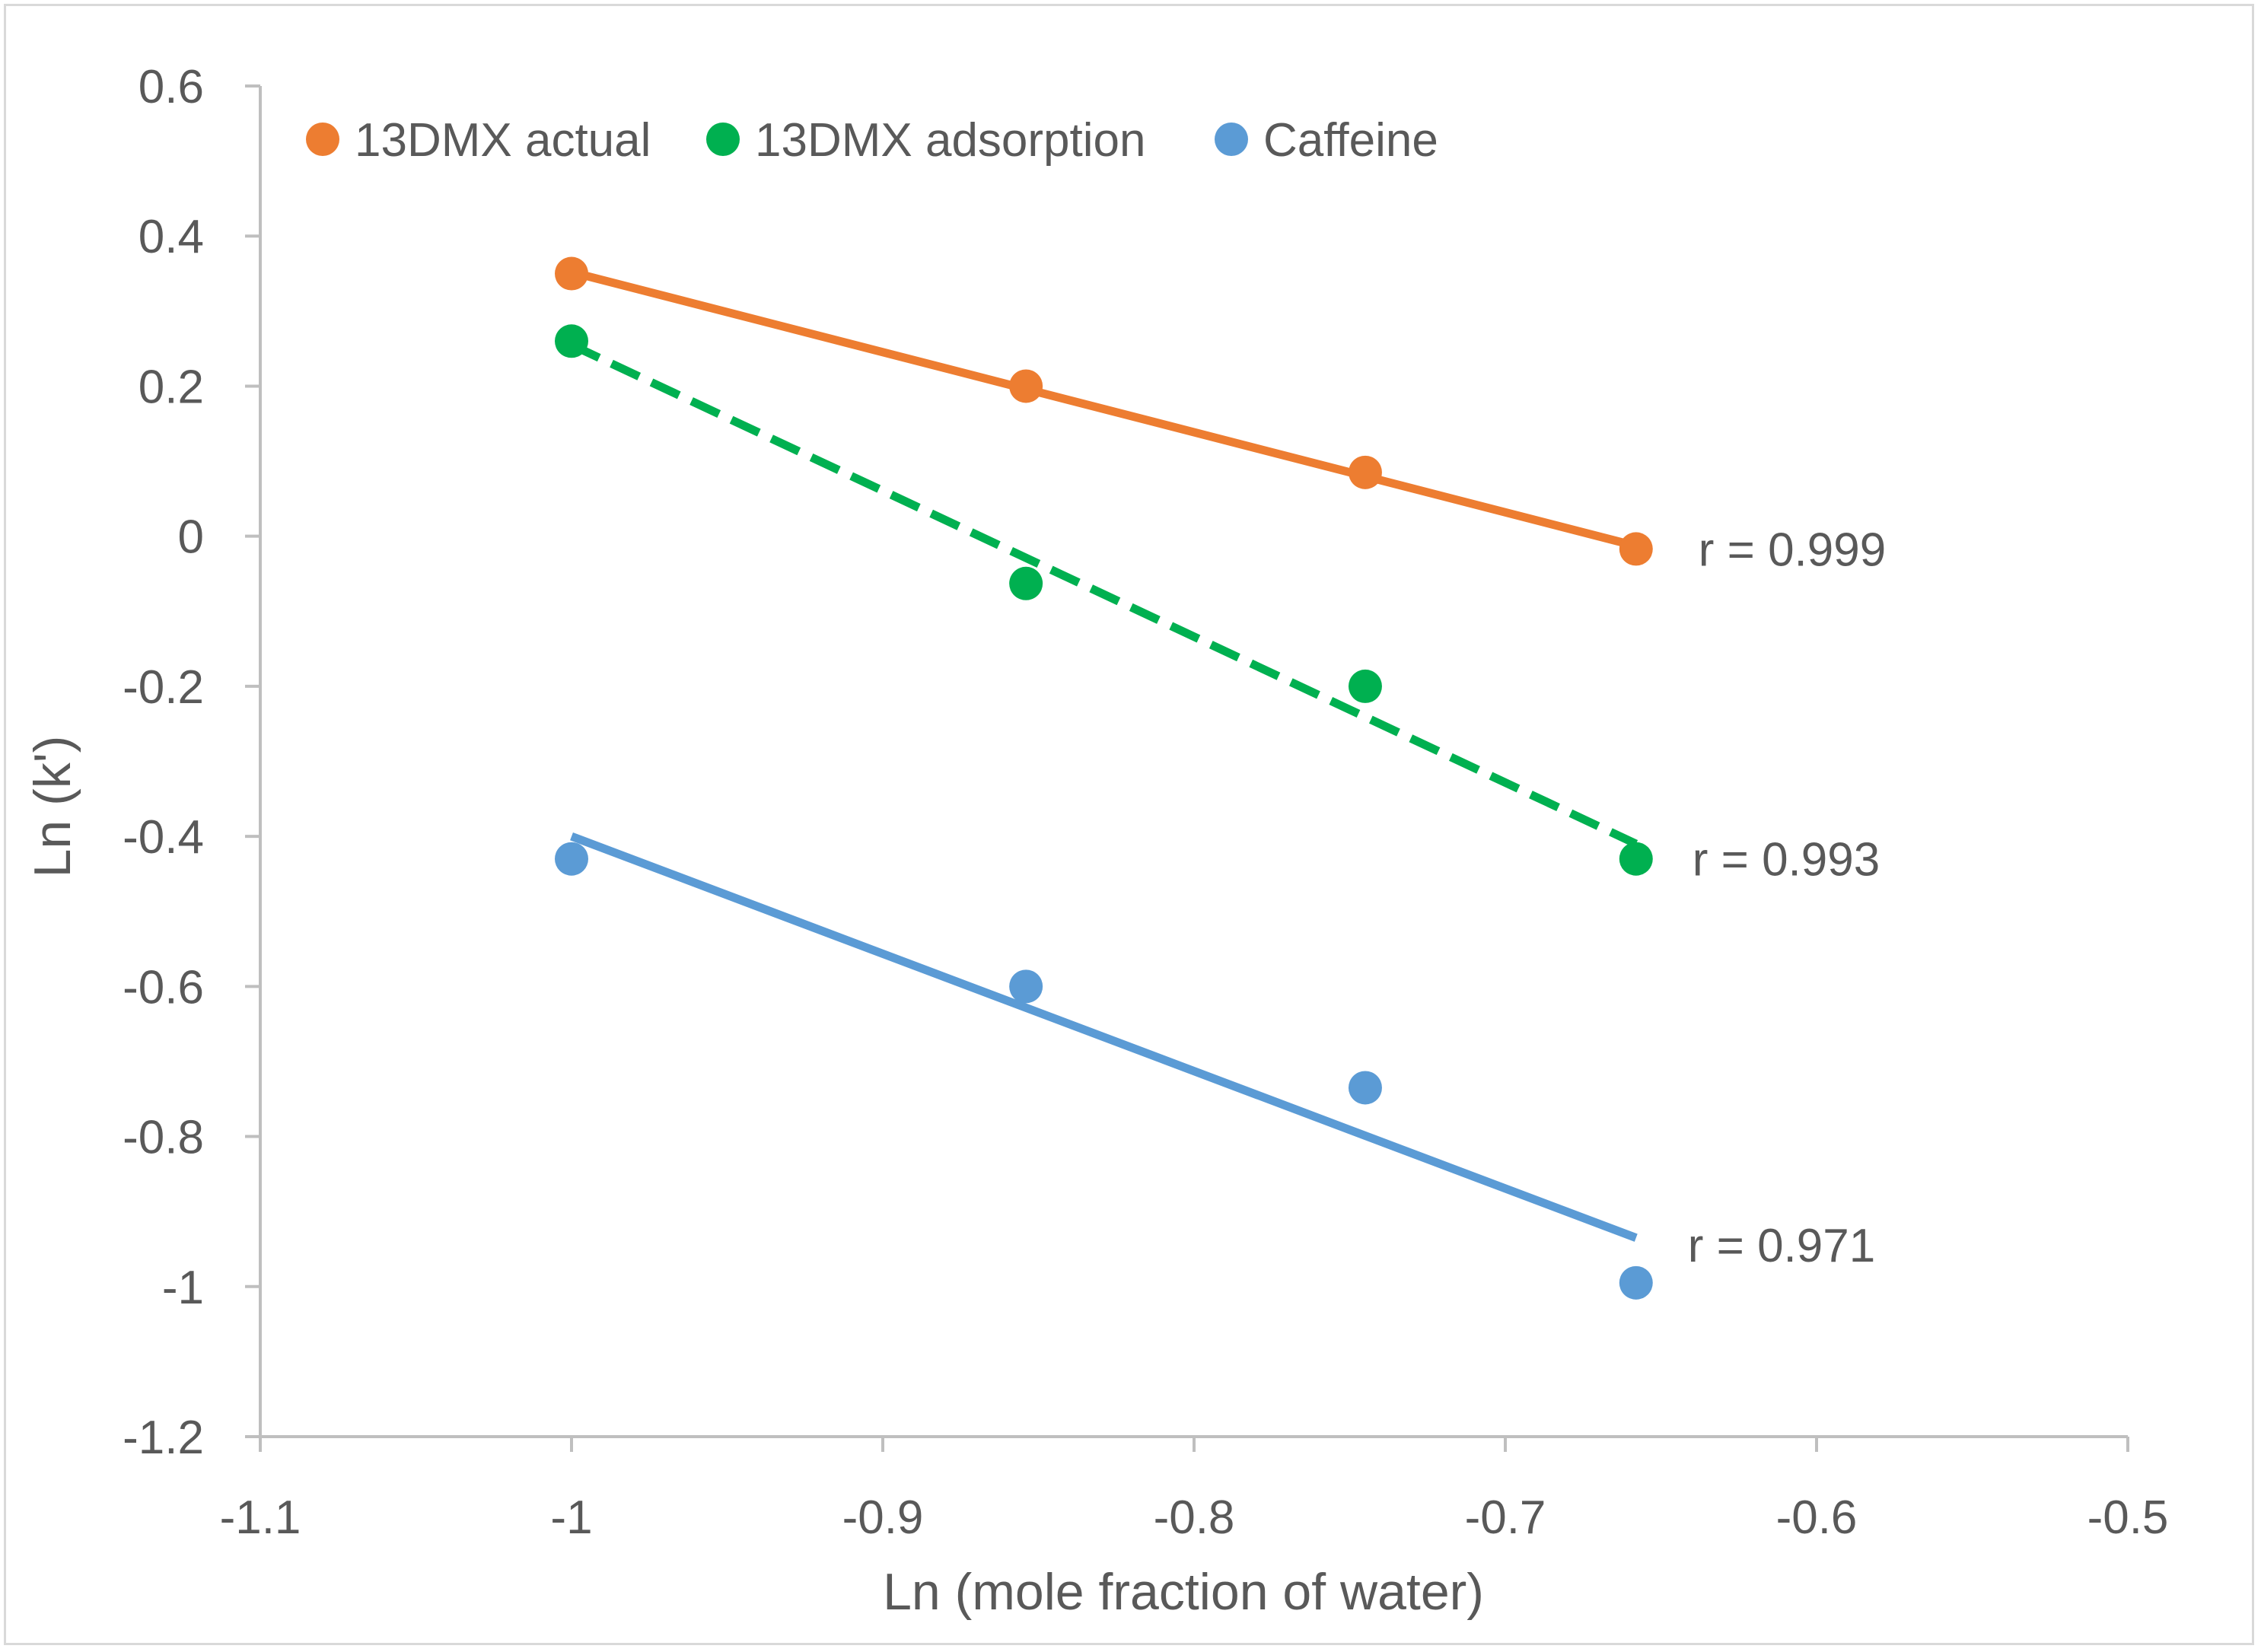  I want to click on legend-label-1: 13DMX adsorption, so click(951, 140).